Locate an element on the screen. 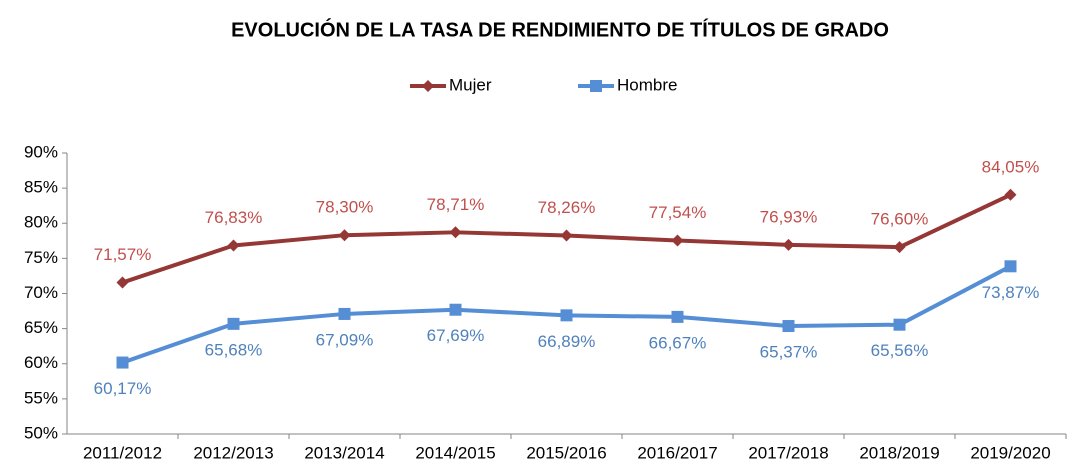 This screenshot has width=1068, height=465. data-label: 76,60% is located at coordinates (900, 219).